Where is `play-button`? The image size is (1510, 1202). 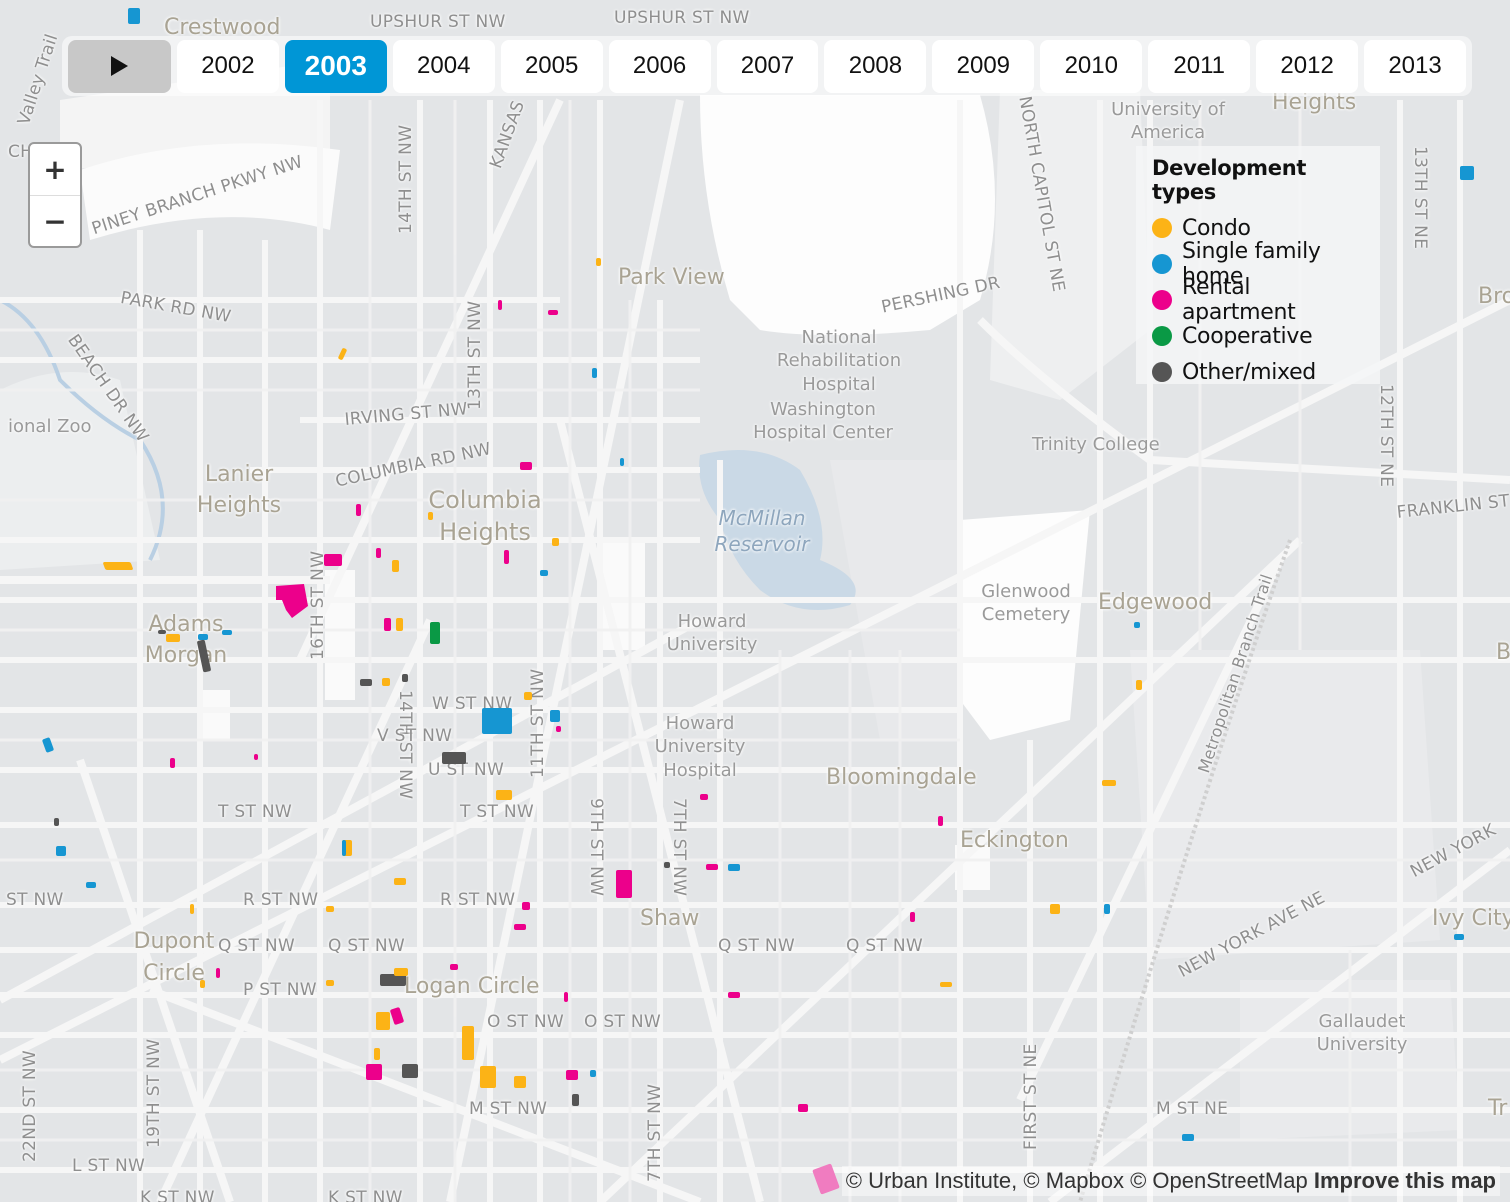
play-button is located at coordinates (119, 66).